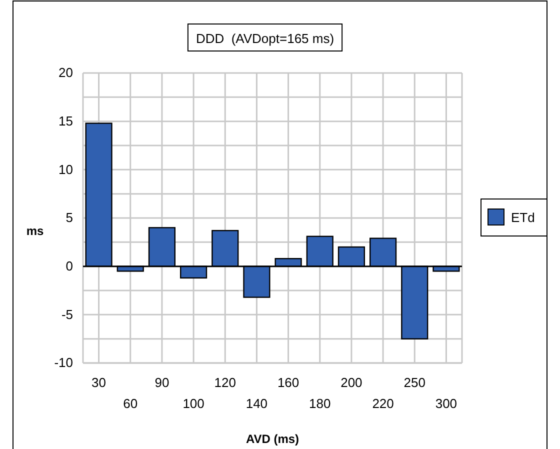  What do you see at coordinates (288, 382) in the screenshot?
I see `x-tick-label: 160` at bounding box center [288, 382].